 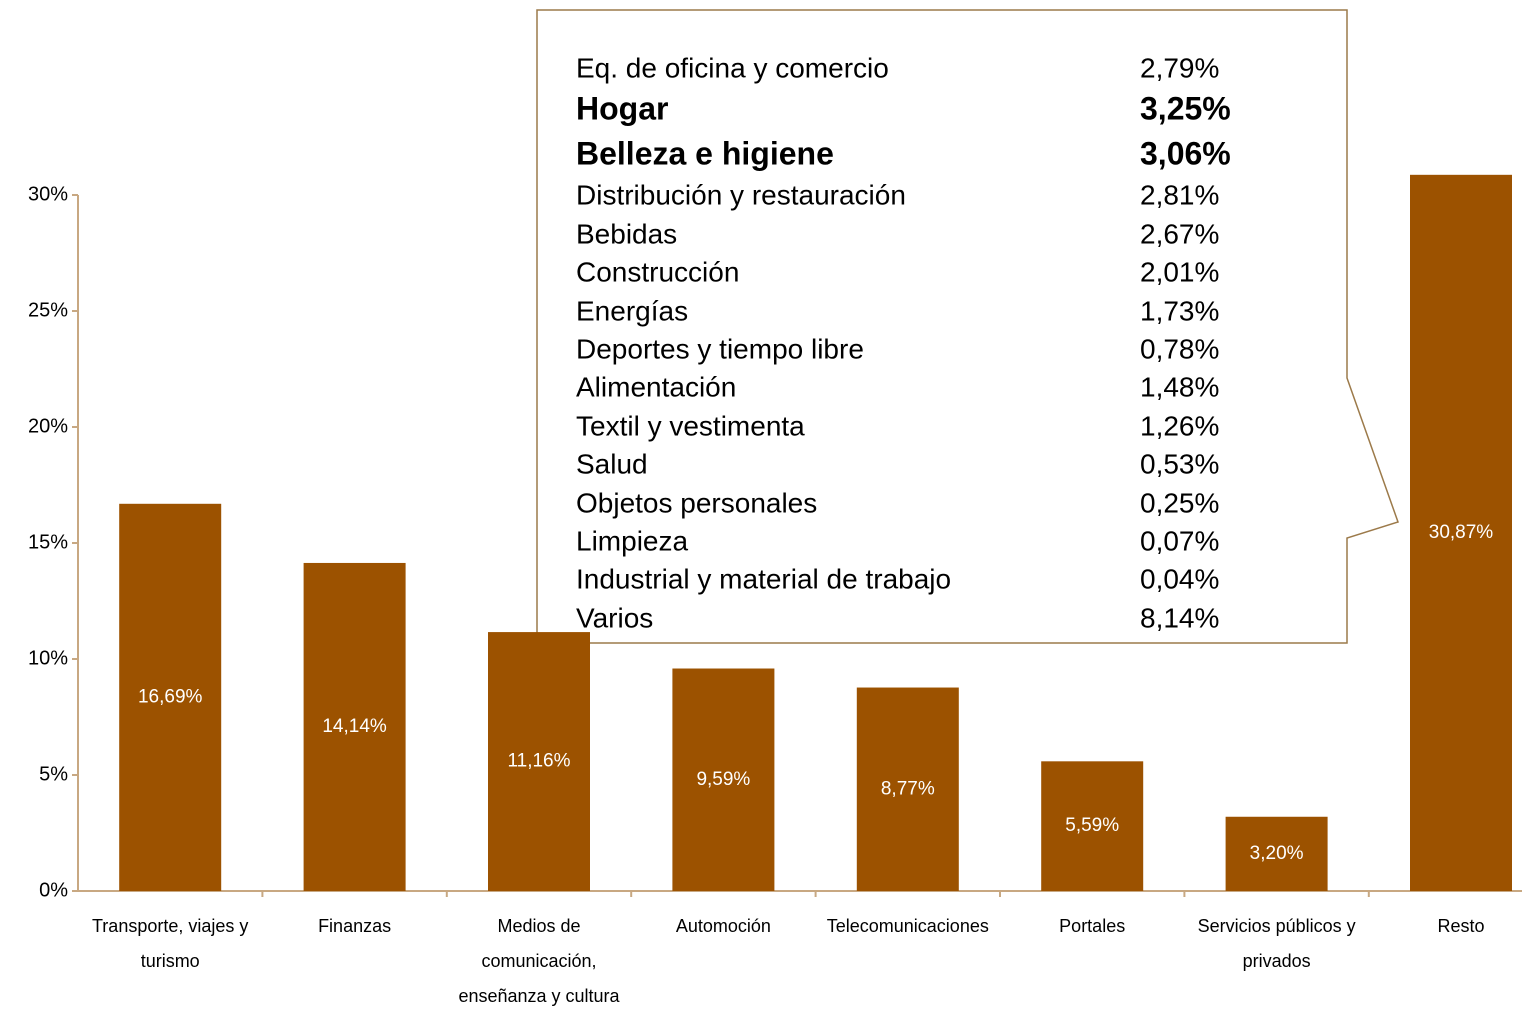 I want to click on y-tick-label: 15%, so click(x=48, y=542).